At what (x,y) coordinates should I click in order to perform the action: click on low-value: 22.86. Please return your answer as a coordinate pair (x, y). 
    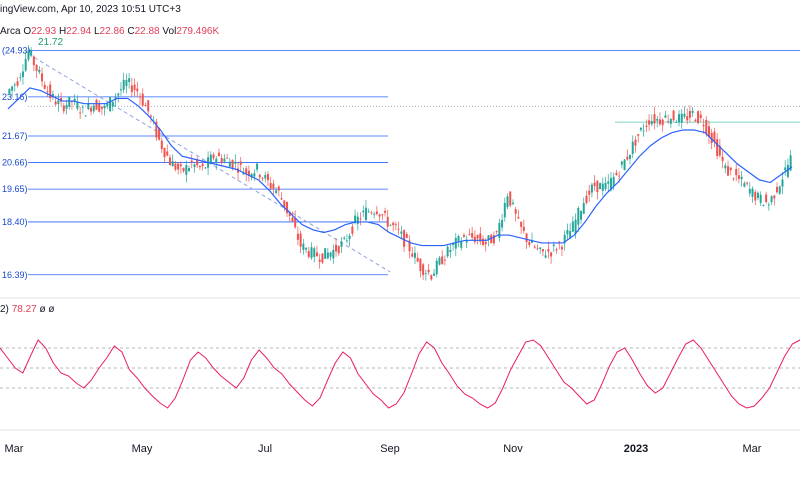
    Looking at the image, I should click on (112, 31).